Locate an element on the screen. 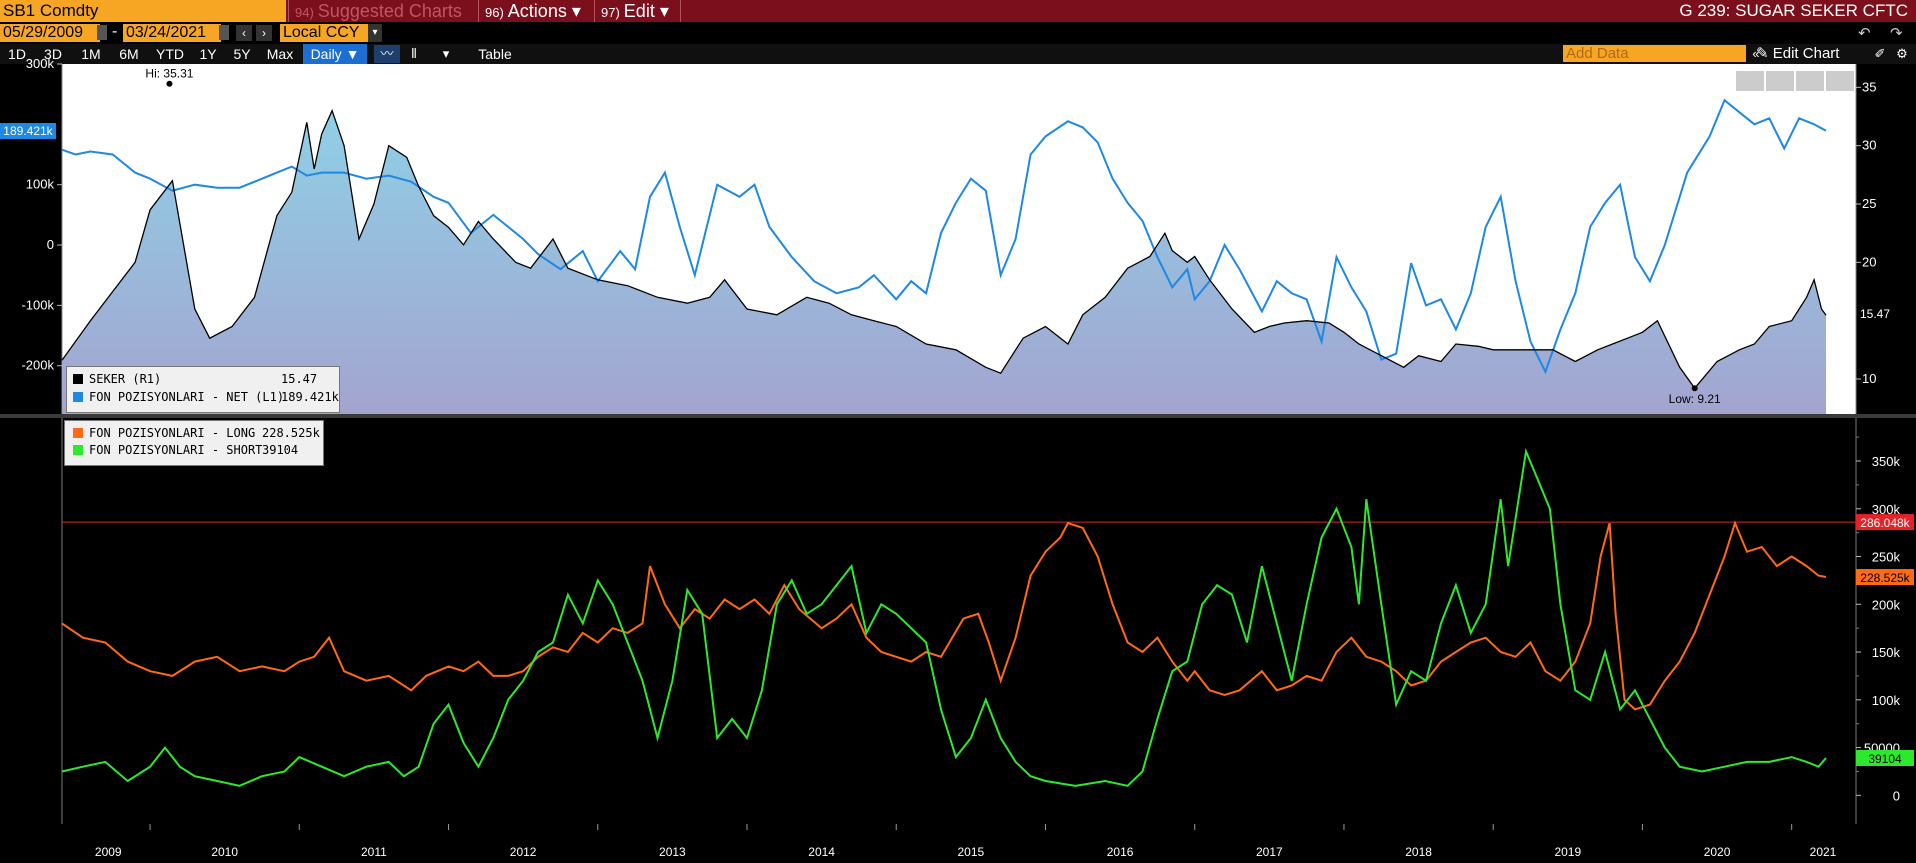  legend-value: 15.47 is located at coordinates (299, 379).